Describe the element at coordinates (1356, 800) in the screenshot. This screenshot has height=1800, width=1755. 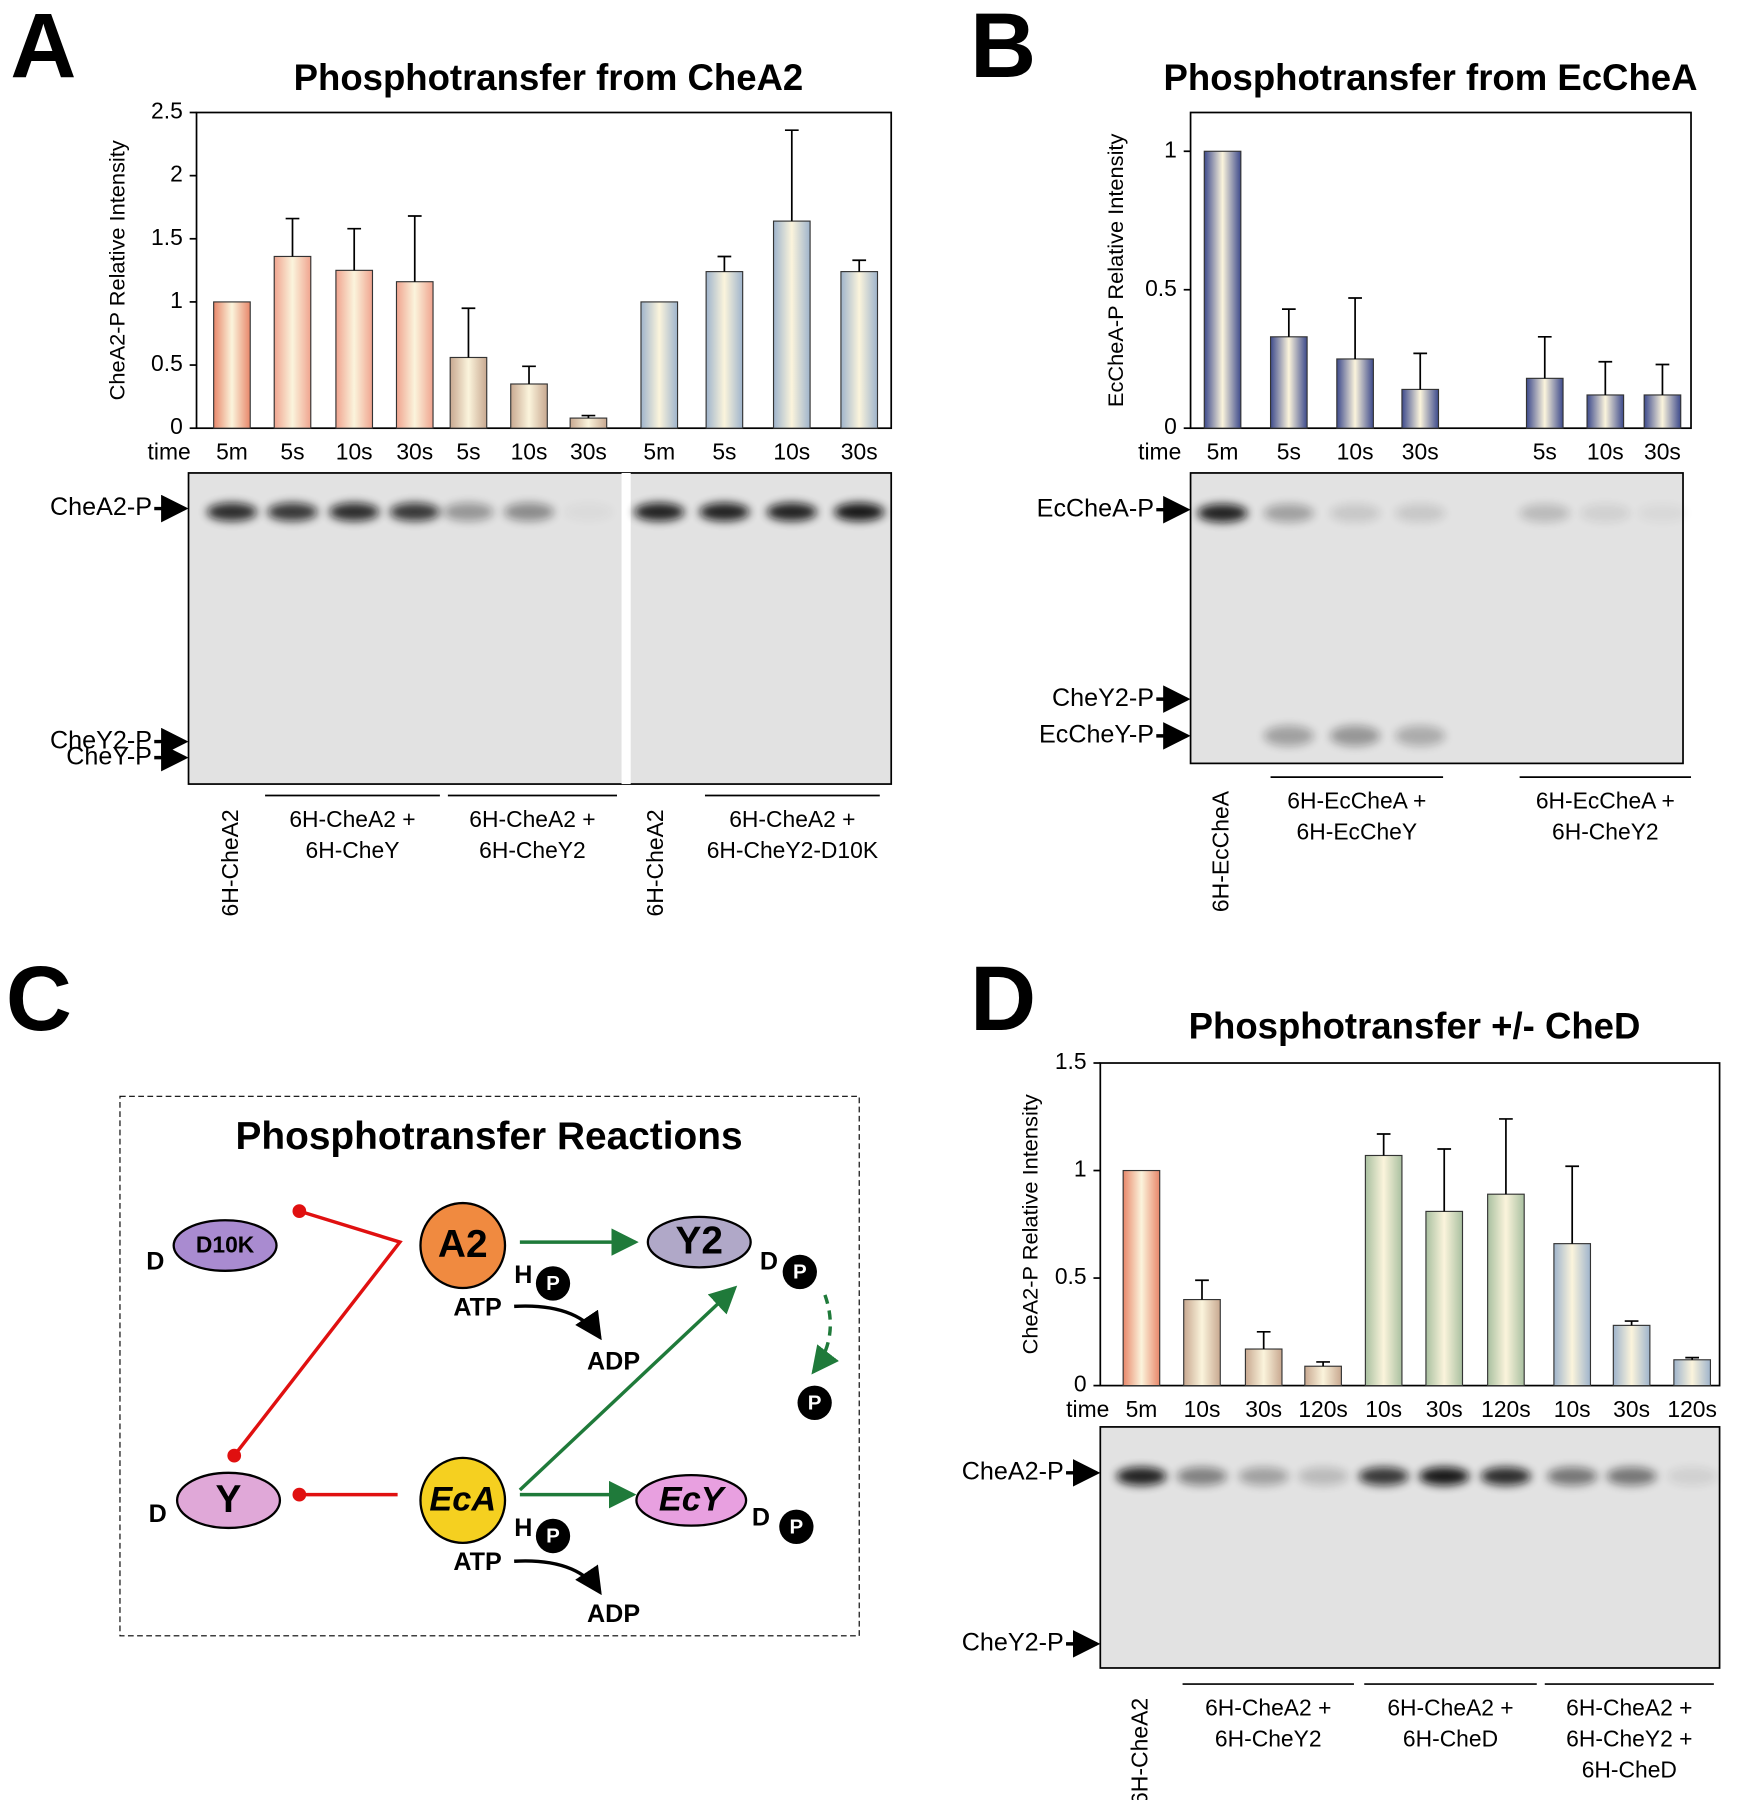
I see `lane-label: 6H-EcCheA +` at that location.